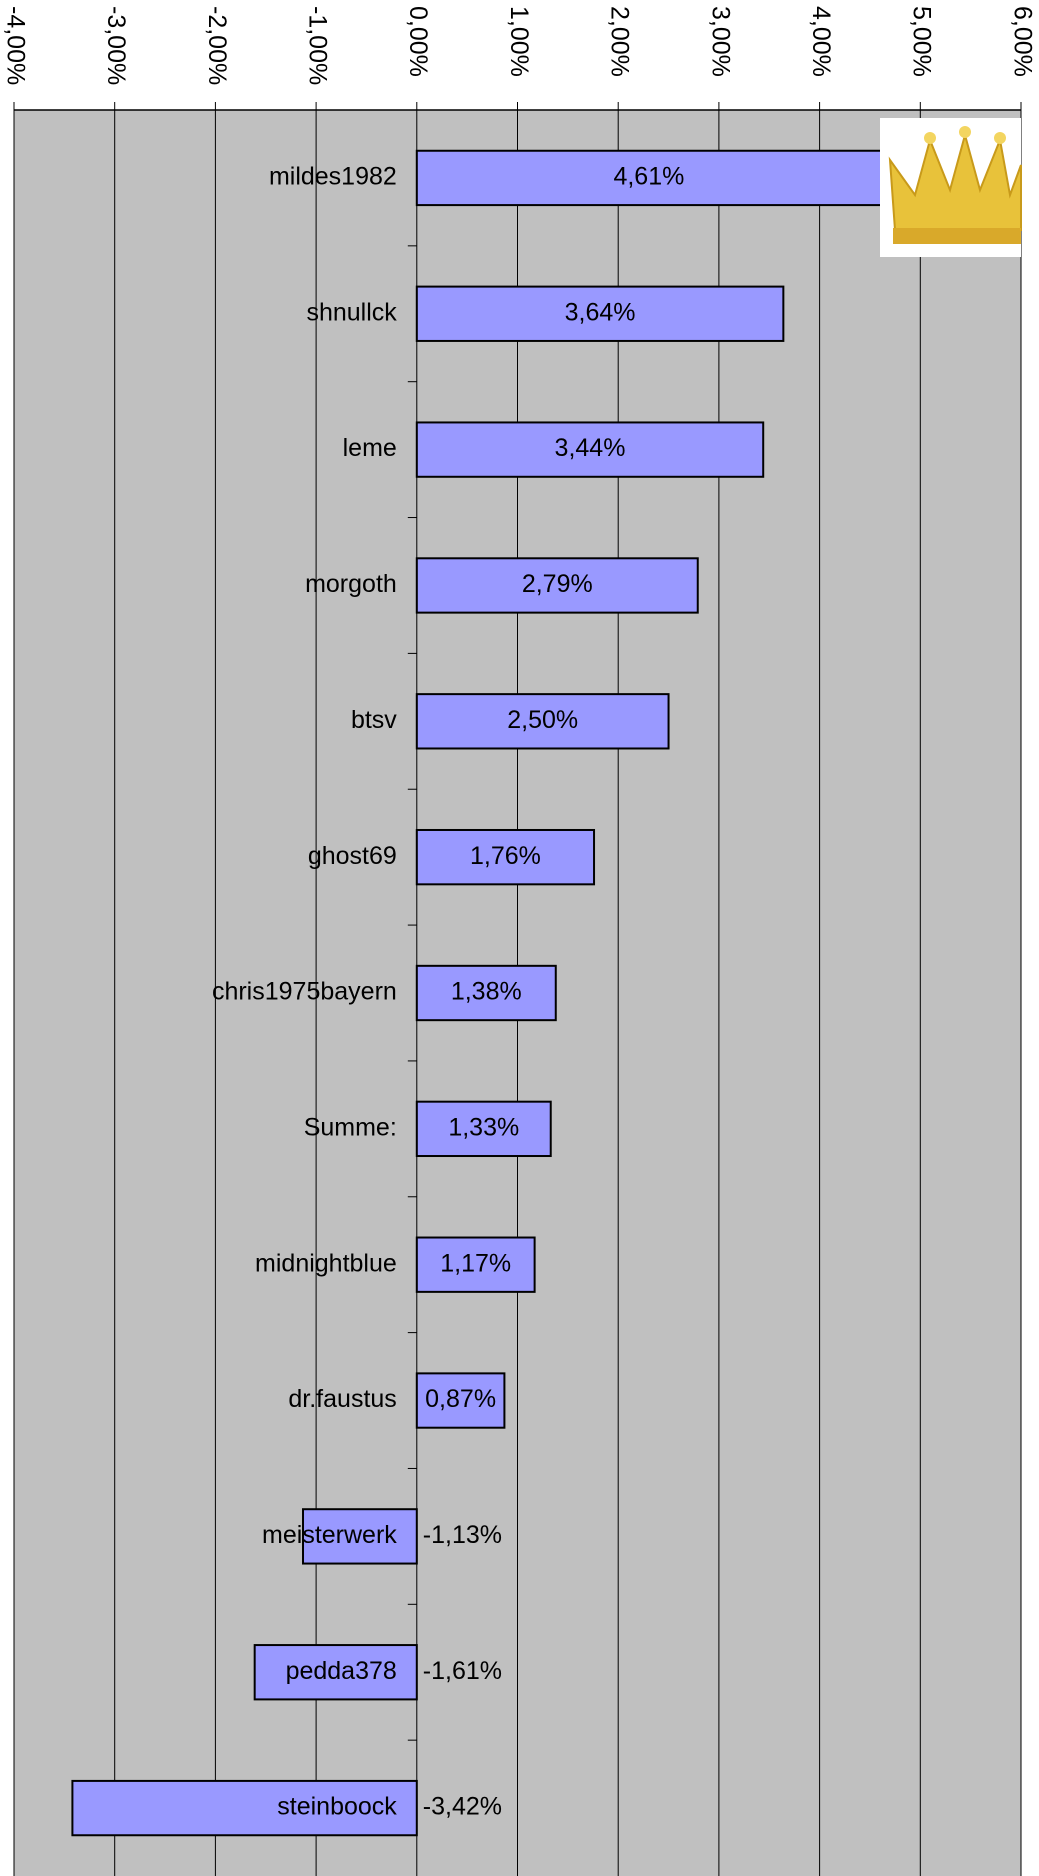 Image resolution: width=1039 pixels, height=1876 pixels. What do you see at coordinates (519, 41) in the screenshot?
I see `x-tick-label: 1,00%` at bounding box center [519, 41].